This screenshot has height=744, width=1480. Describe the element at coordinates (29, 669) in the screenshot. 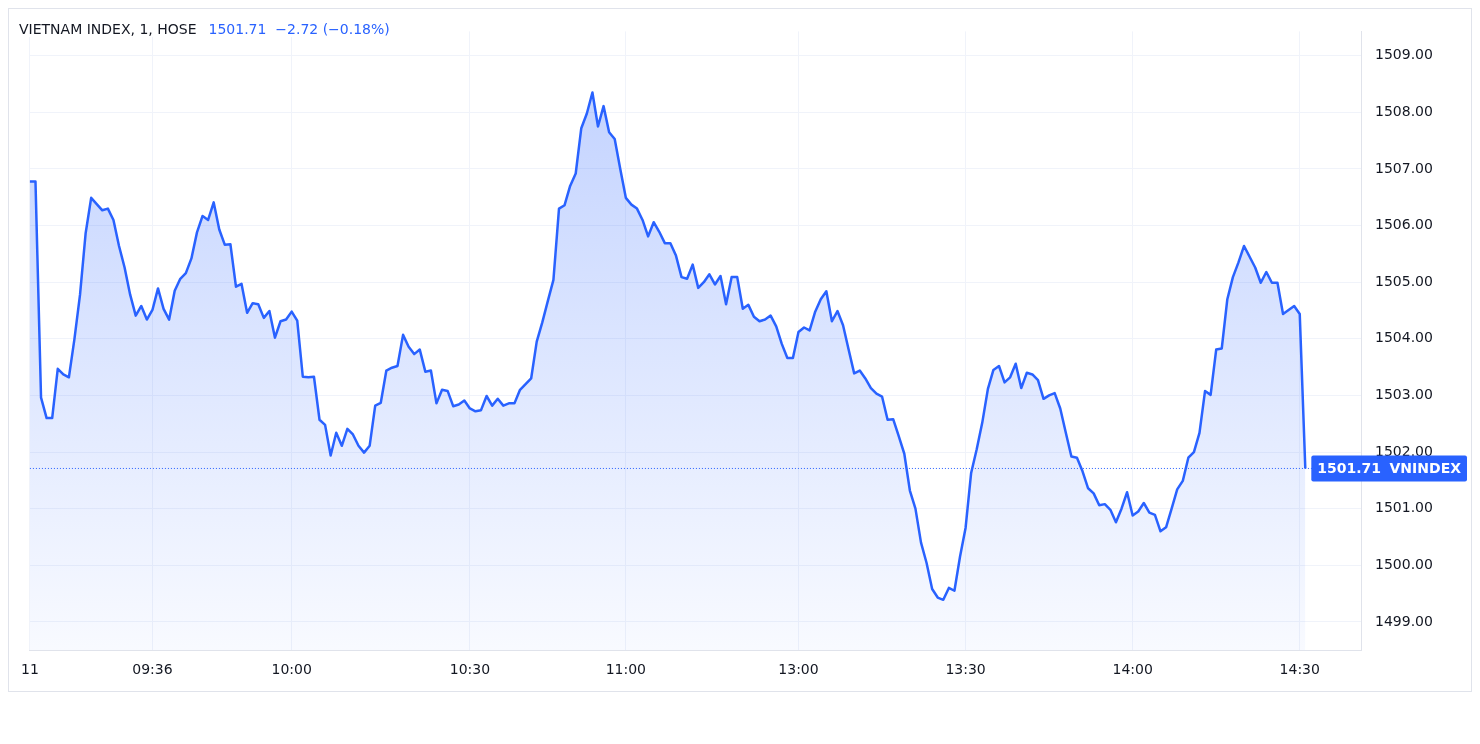

I see `x-tick-label: 11` at that location.